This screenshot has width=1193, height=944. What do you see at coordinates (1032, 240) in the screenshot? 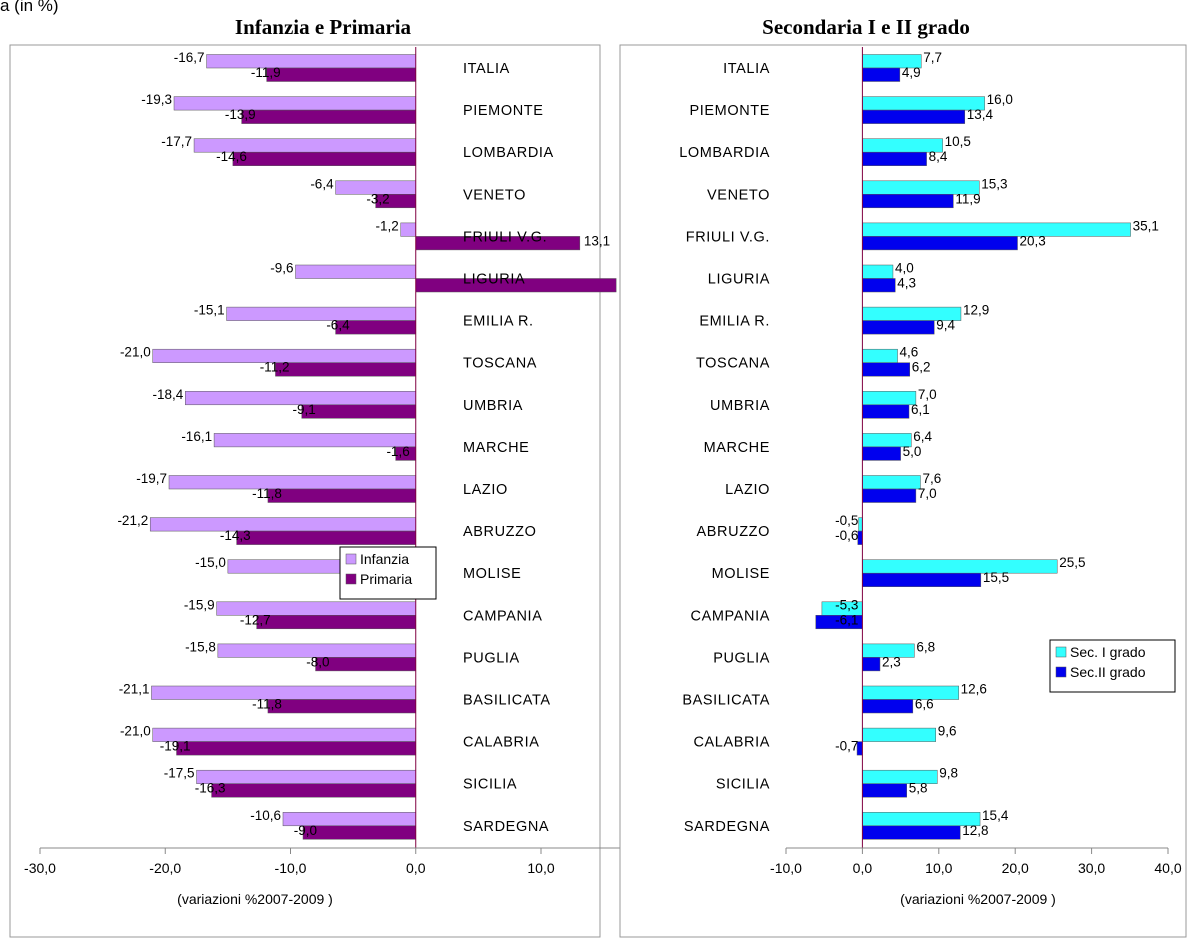
I see `value-label: 20,3` at bounding box center [1032, 240].